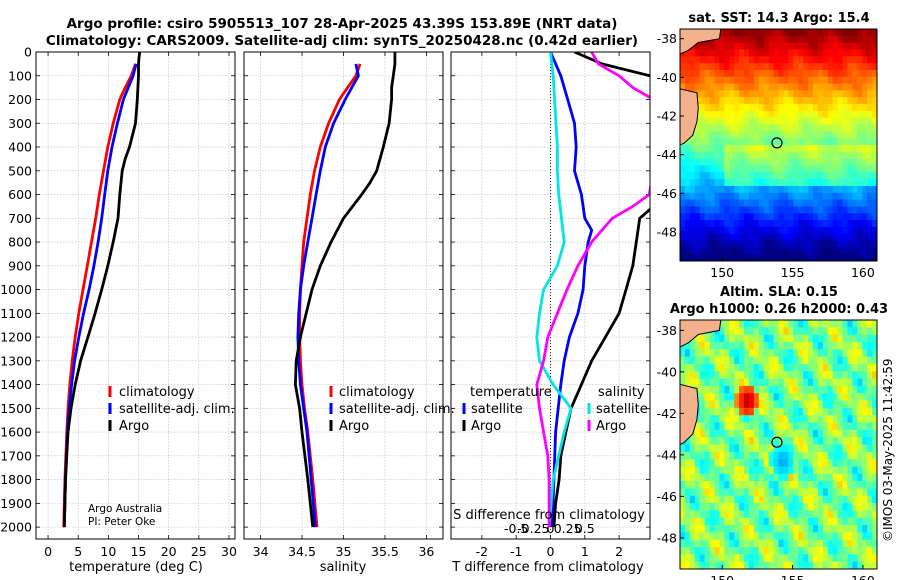 The width and height of the screenshot is (900, 580). What do you see at coordinates (16, 313) in the screenshot?
I see `y-tick-label: 1100` at bounding box center [16, 313].